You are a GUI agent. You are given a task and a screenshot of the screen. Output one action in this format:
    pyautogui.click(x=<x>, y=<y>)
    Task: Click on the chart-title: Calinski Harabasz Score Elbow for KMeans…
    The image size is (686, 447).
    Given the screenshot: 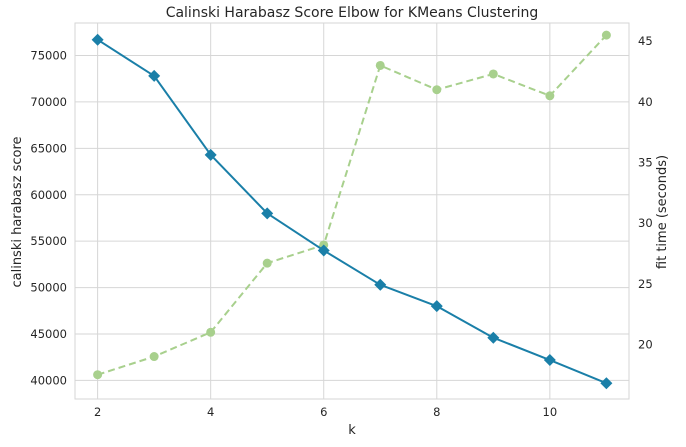 What is the action you would take?
    pyautogui.click(x=352, y=13)
    